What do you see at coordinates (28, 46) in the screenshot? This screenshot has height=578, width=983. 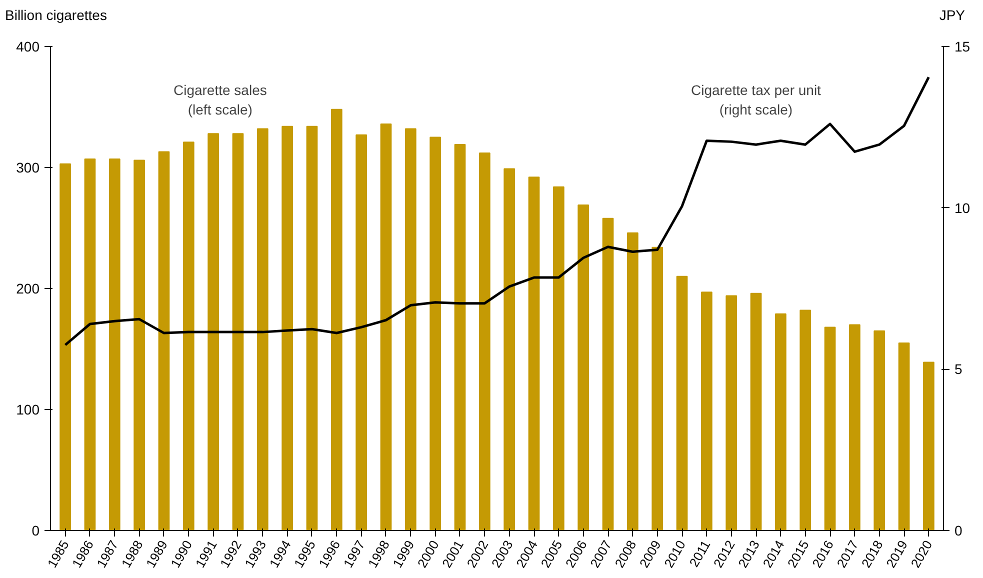 I see `y-tick-label: 400` at bounding box center [28, 46].